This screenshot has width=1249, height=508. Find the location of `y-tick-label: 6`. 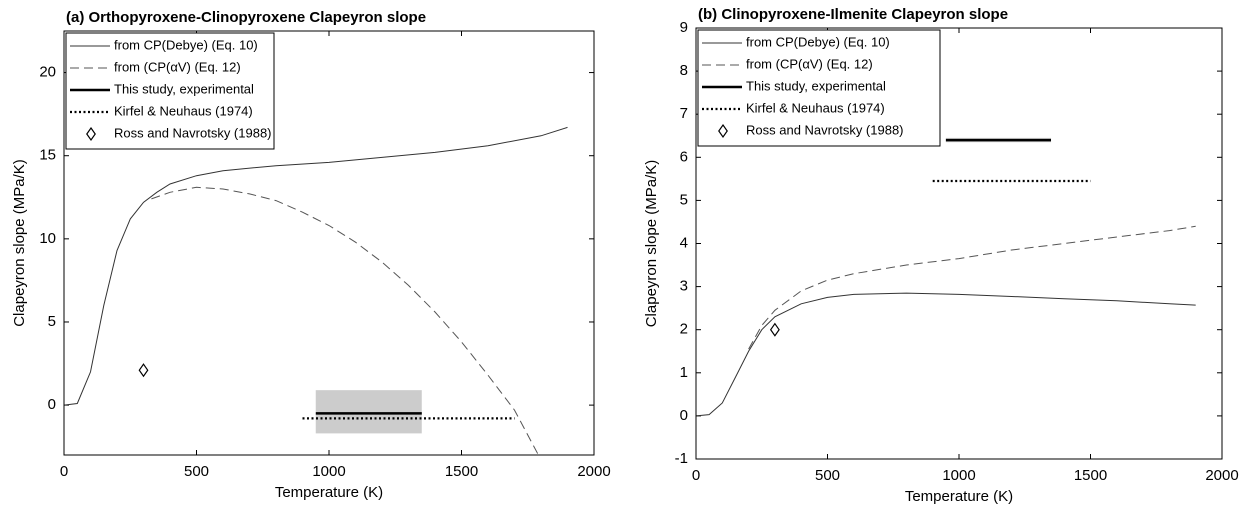

y-tick-label: 6 is located at coordinates (684, 156).